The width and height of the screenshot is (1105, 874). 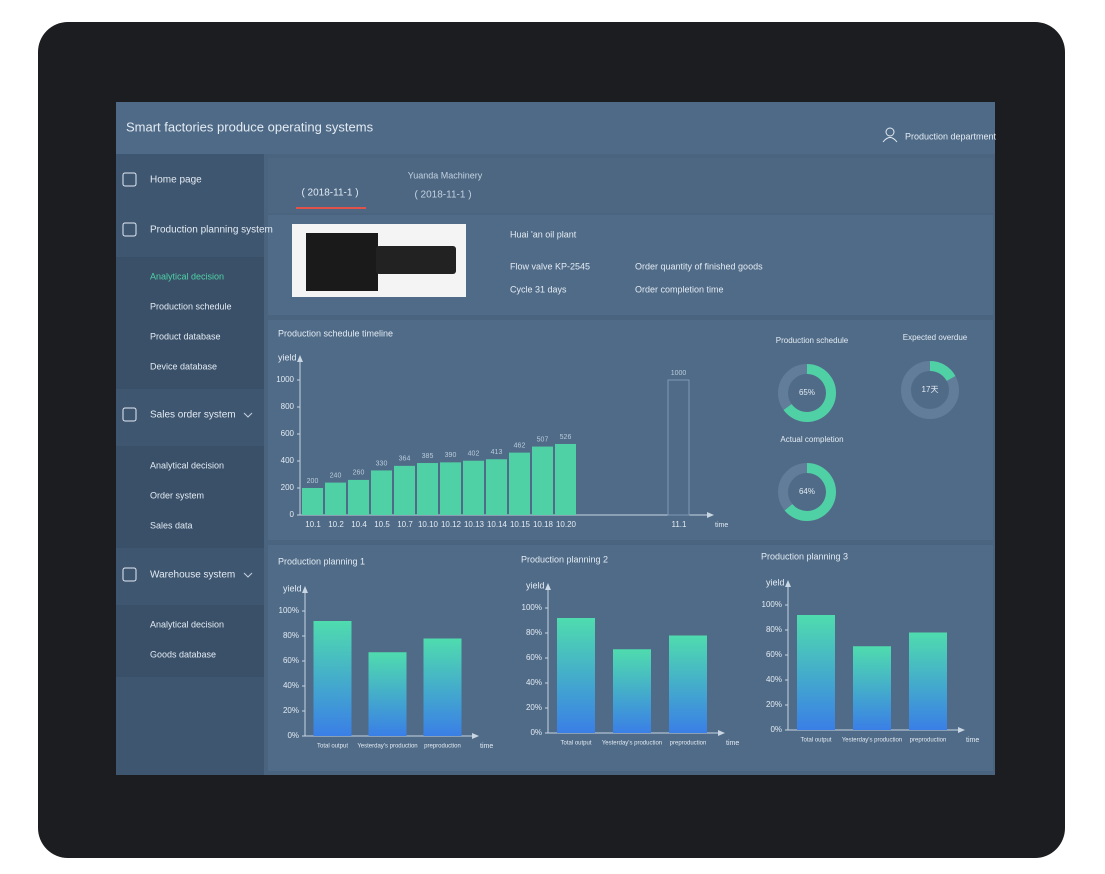 I want to click on x-tick-label: 10.2, so click(x=336, y=524).